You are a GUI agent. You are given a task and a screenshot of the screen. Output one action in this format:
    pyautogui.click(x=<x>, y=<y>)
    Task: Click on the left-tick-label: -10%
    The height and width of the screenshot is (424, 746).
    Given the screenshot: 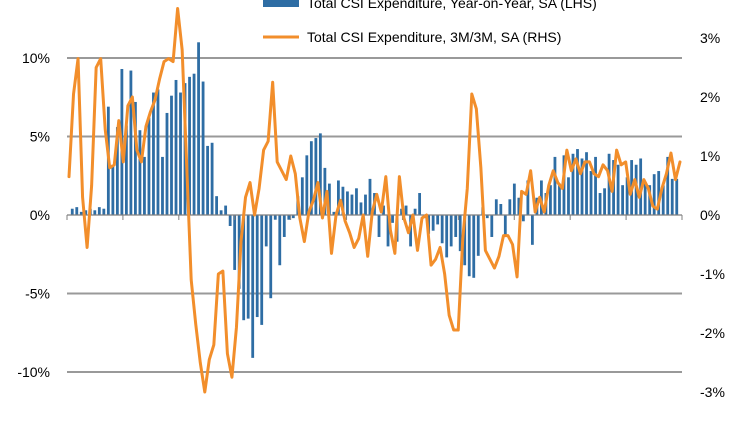 What is the action you would take?
    pyautogui.click(x=33, y=372)
    